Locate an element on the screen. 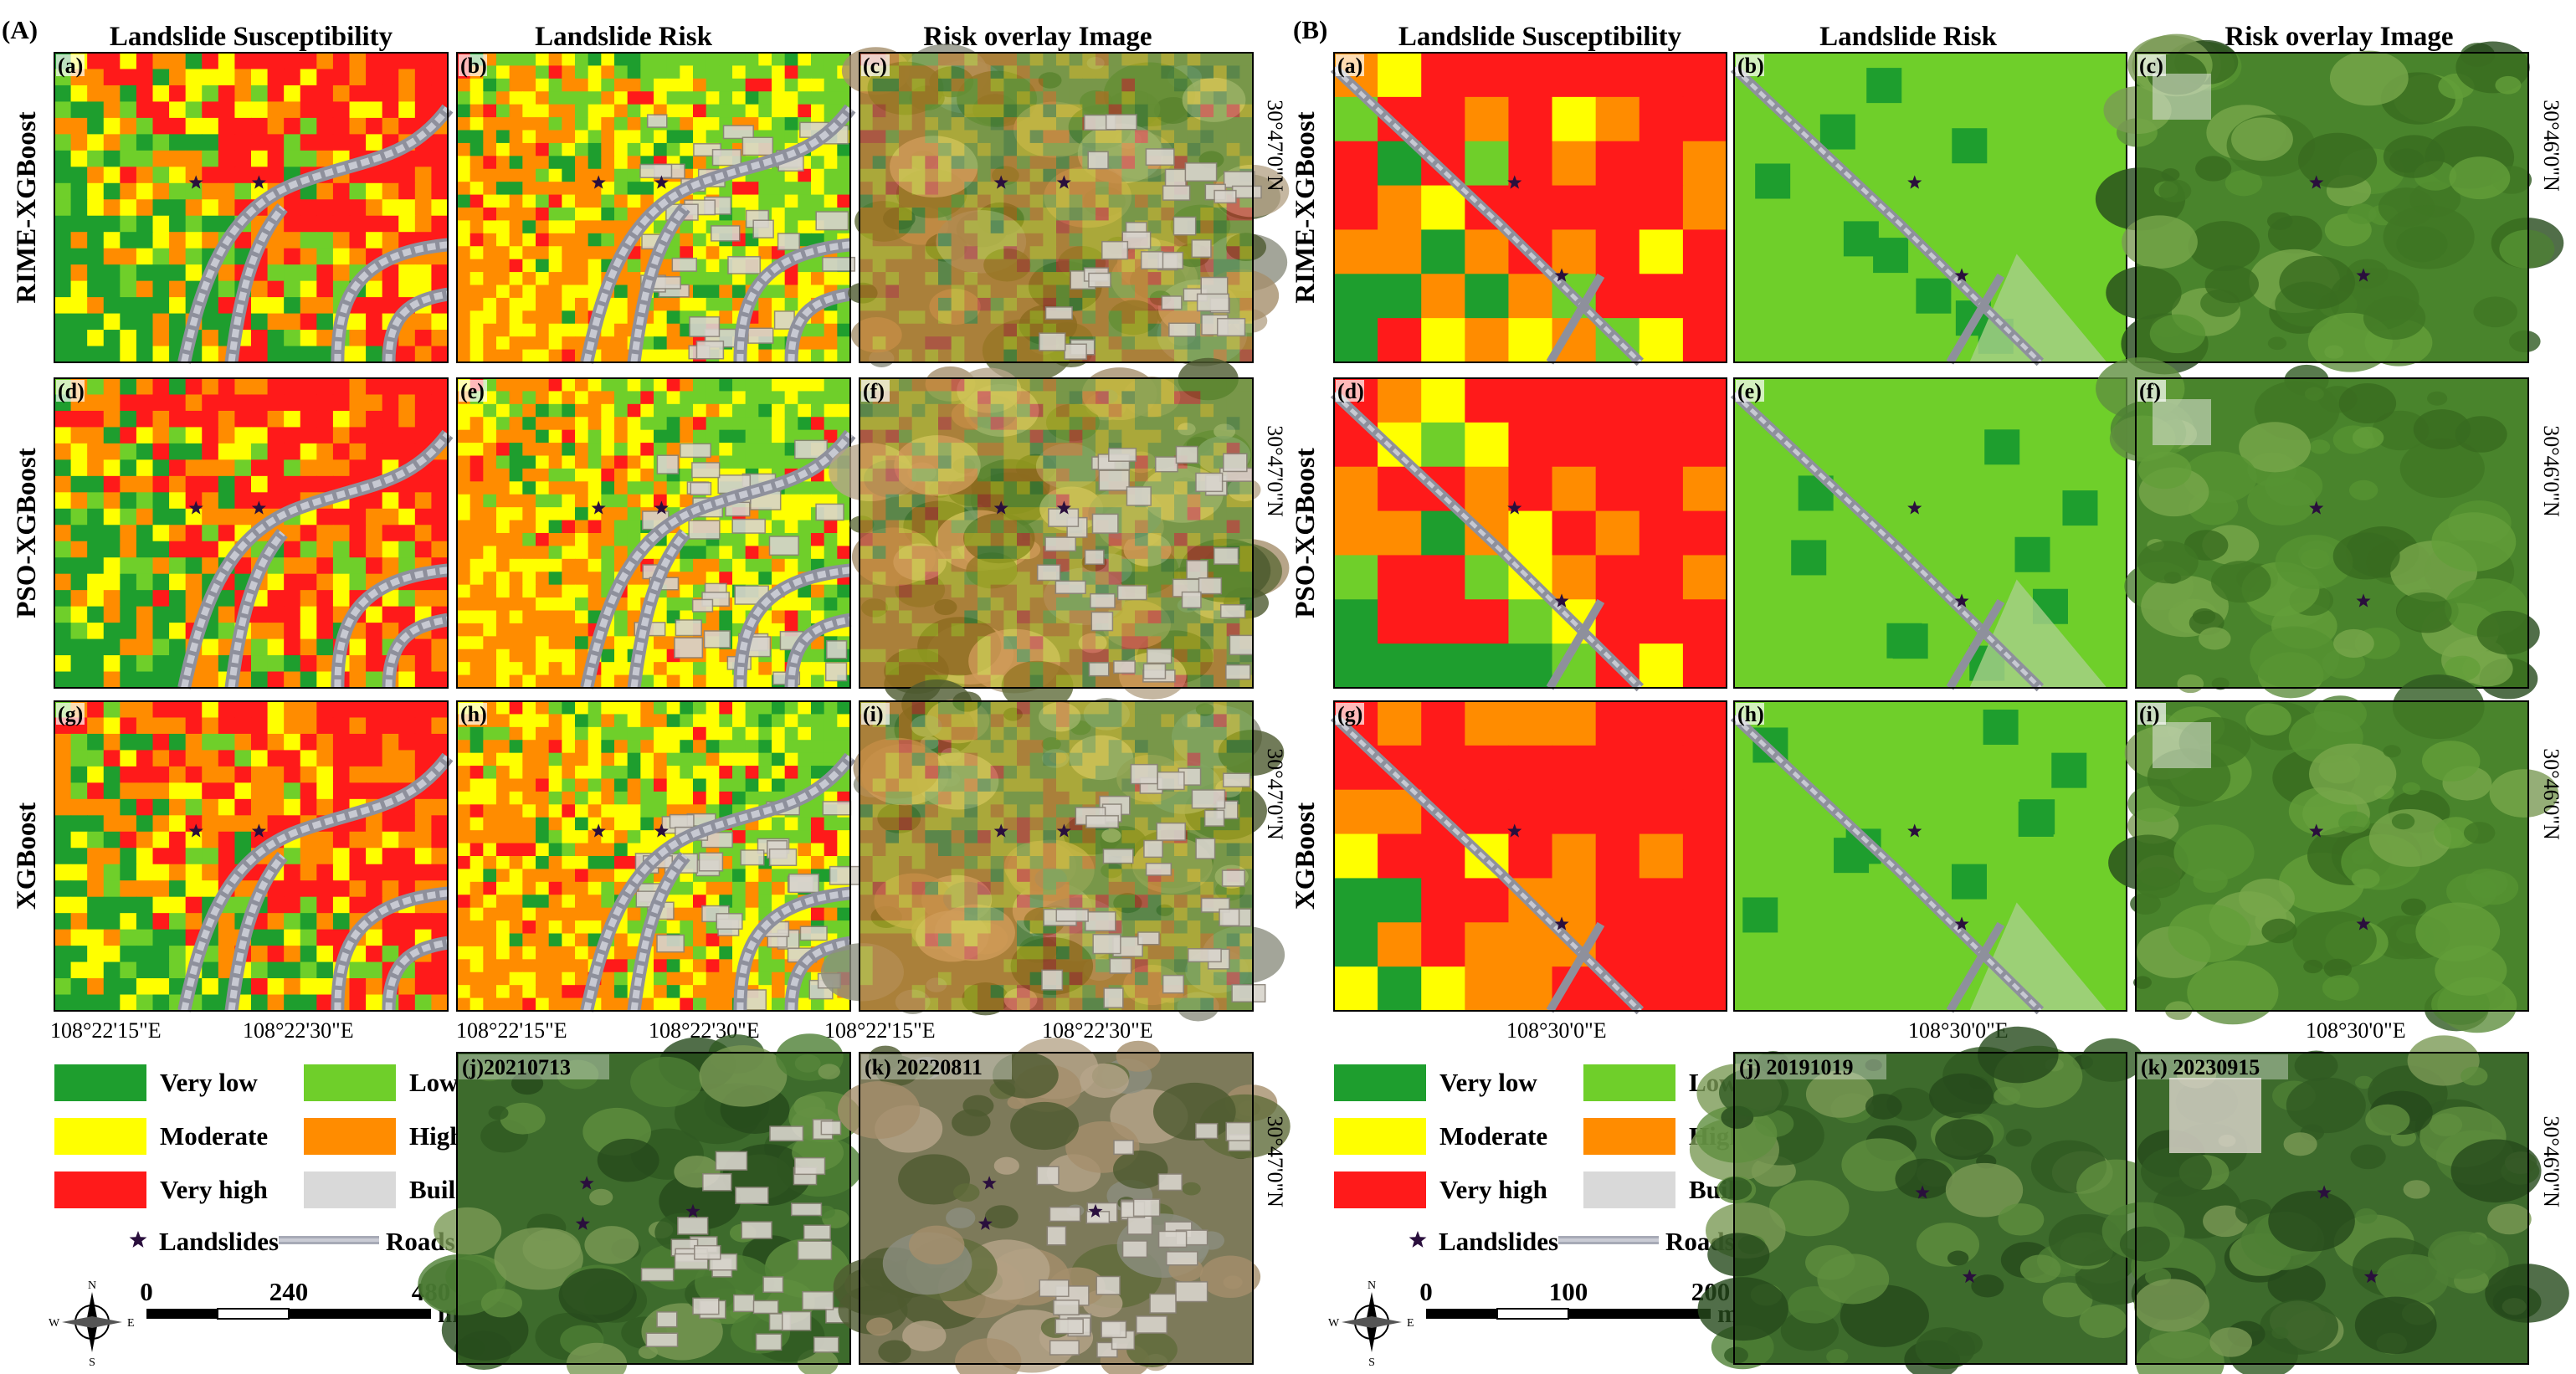 Image resolution: width=2576 pixels, height=1374 pixels. image-date-label: (j)20210713 is located at coordinates (516, 1067).